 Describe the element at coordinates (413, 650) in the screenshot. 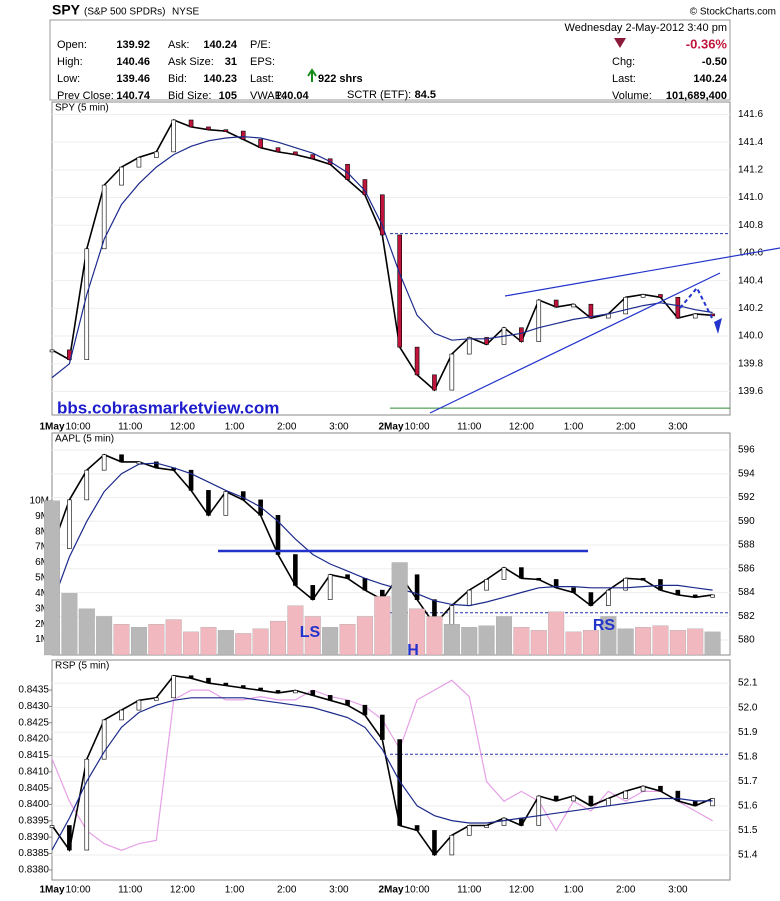

I see `annotation: H` at that location.